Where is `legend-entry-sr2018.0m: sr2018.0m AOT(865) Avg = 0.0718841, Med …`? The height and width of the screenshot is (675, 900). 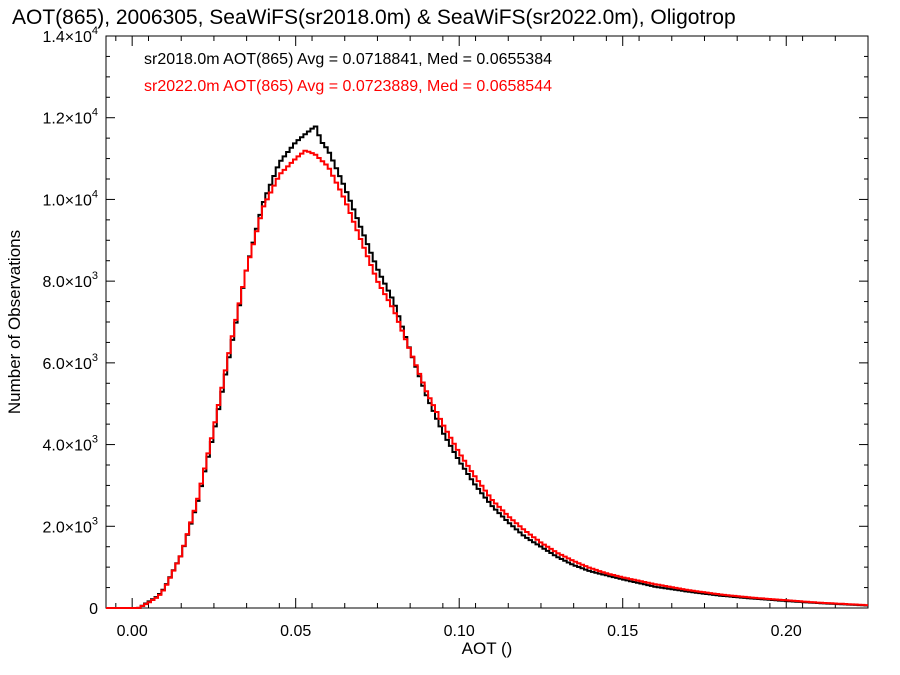 legend-entry-sr2018.0m: sr2018.0m AOT(865) Avg = 0.0718841, Med … is located at coordinates (348, 59).